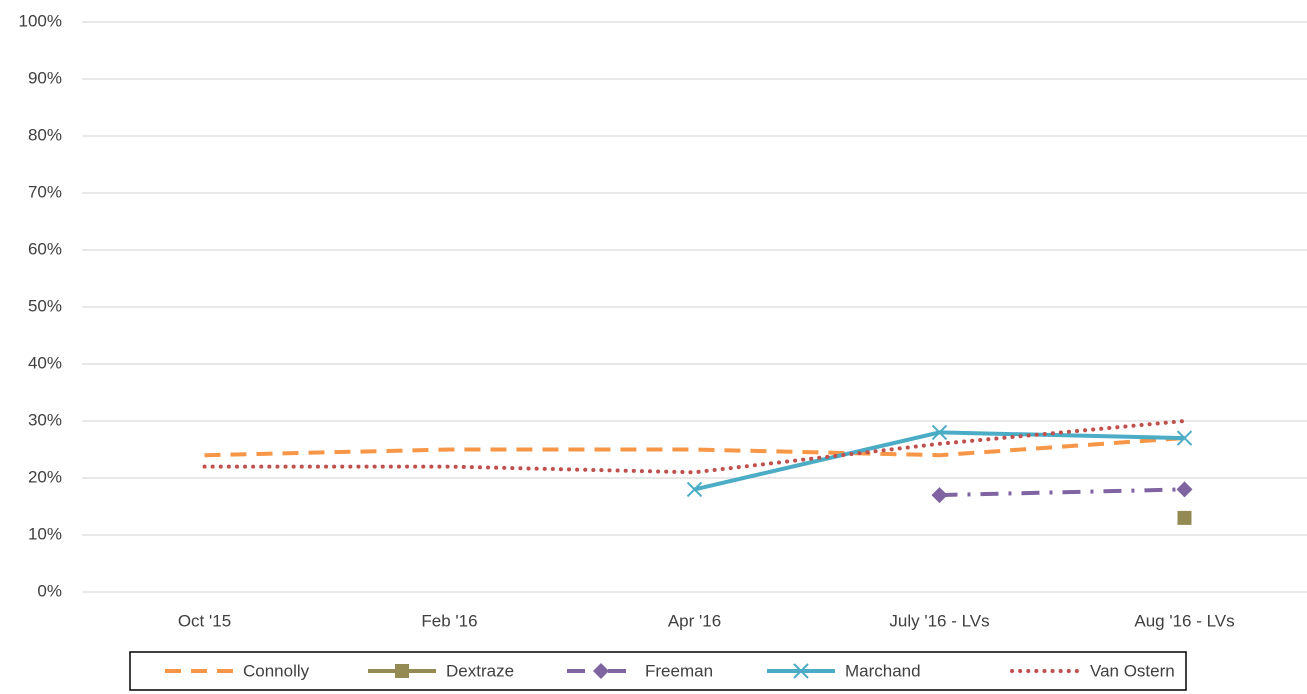 The width and height of the screenshot is (1307, 694). Describe the element at coordinates (694, 620) in the screenshot. I see `x-tick-label: Apr '16` at that location.